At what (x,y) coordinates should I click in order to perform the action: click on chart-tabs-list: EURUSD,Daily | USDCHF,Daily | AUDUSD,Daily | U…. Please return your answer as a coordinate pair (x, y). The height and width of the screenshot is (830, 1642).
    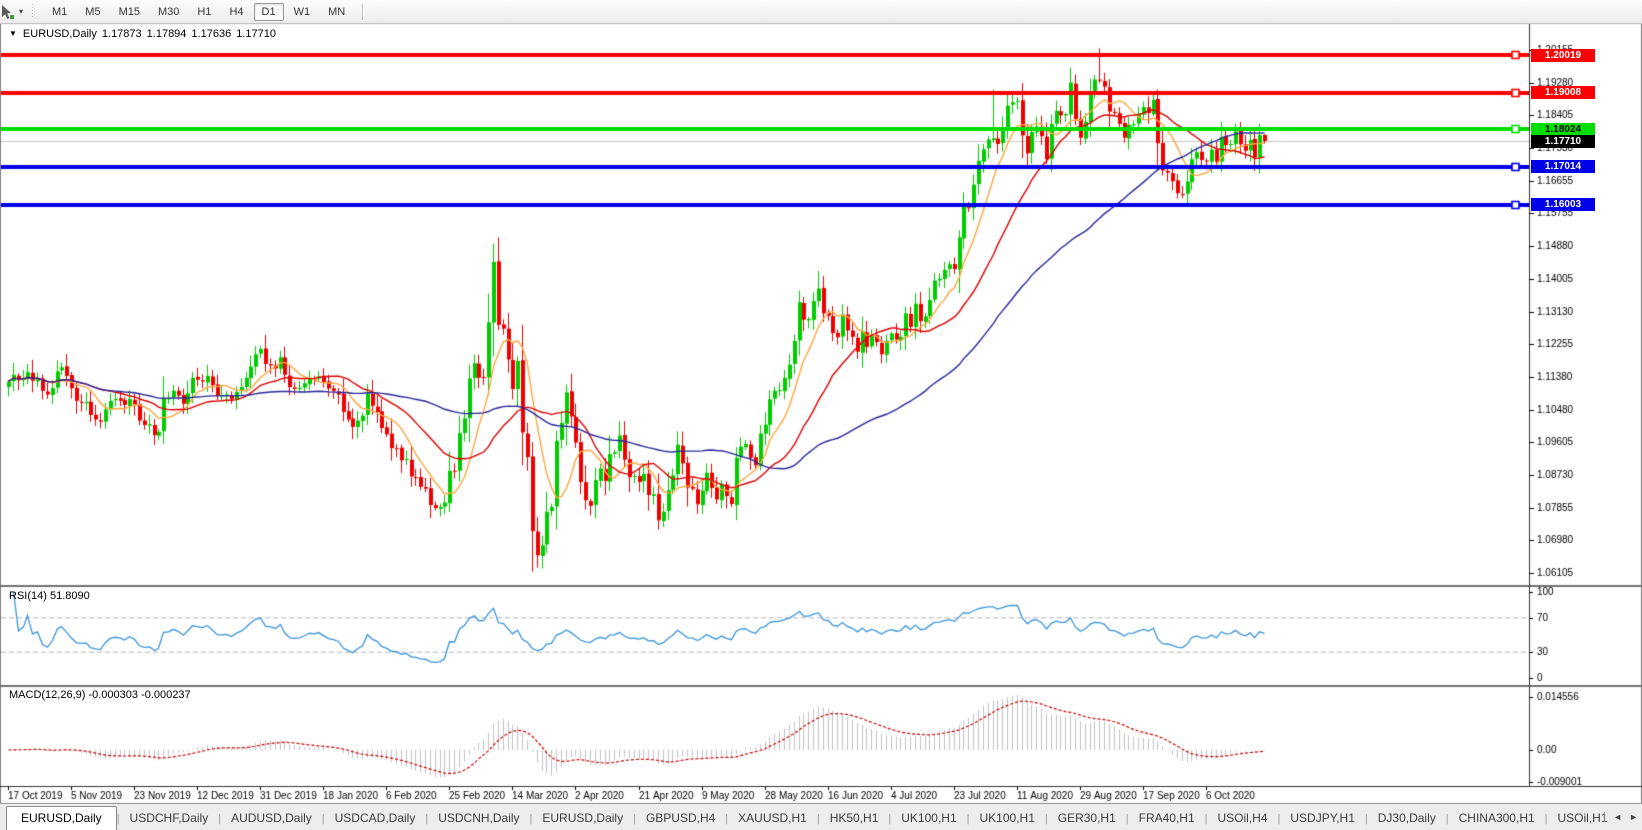
    Looking at the image, I should click on (809, 817).